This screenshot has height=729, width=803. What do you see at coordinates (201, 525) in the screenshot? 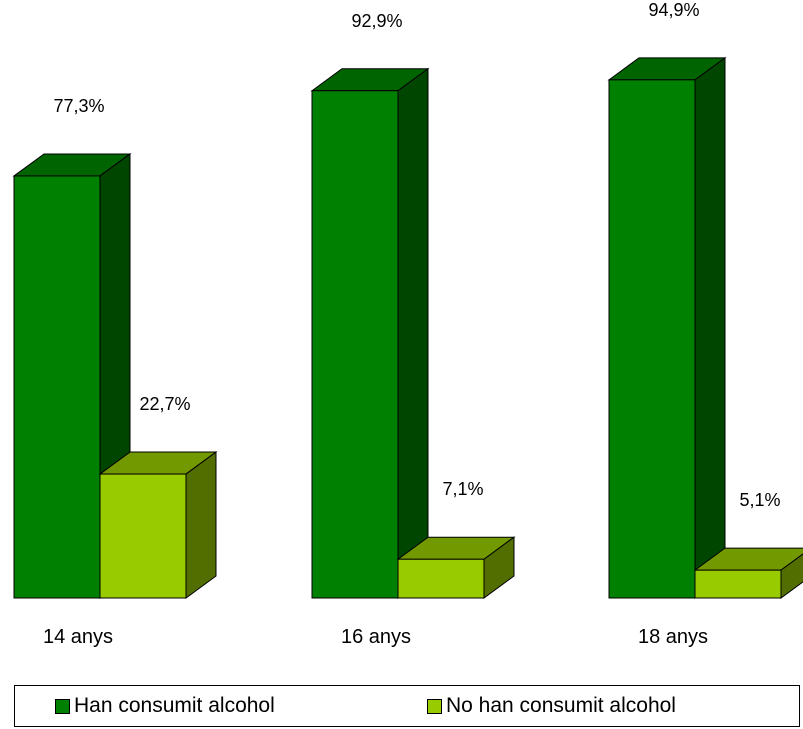
I see `bar-side-no-han-consumit-alcohol-14-anys` at bounding box center [201, 525].